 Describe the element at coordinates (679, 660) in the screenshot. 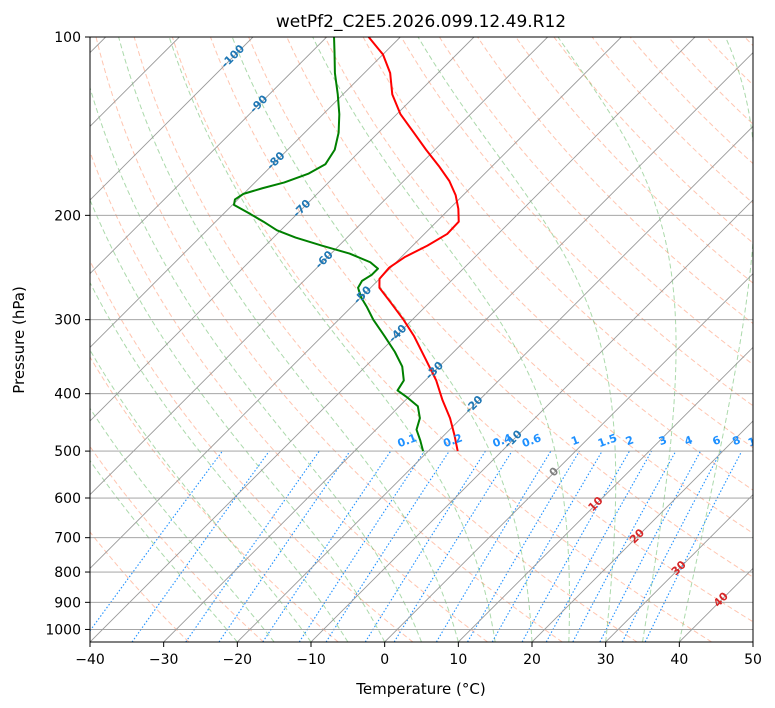

I see `x-tick-label: 40` at that location.